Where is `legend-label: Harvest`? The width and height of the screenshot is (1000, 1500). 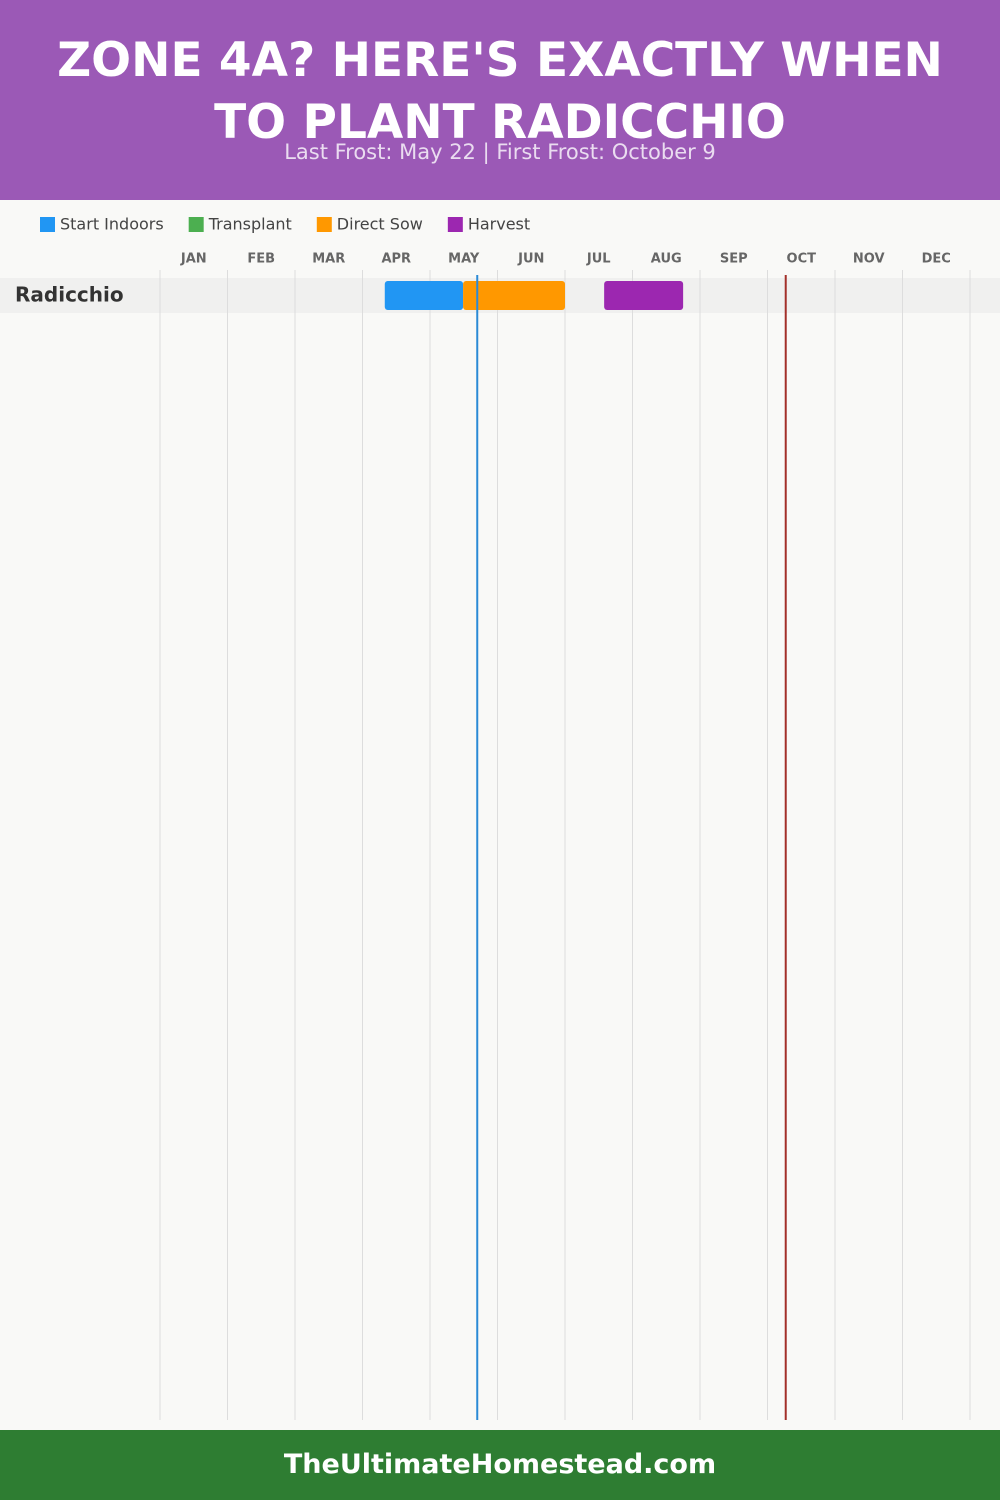 legend-label: Harvest is located at coordinates (499, 224).